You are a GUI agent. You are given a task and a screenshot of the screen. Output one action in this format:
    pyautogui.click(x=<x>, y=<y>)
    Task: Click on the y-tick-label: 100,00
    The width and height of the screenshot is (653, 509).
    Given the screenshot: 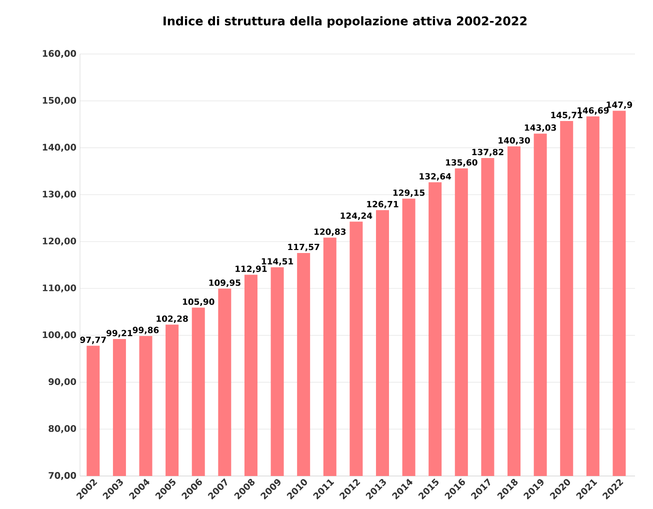 What is the action you would take?
    pyautogui.click(x=59, y=335)
    